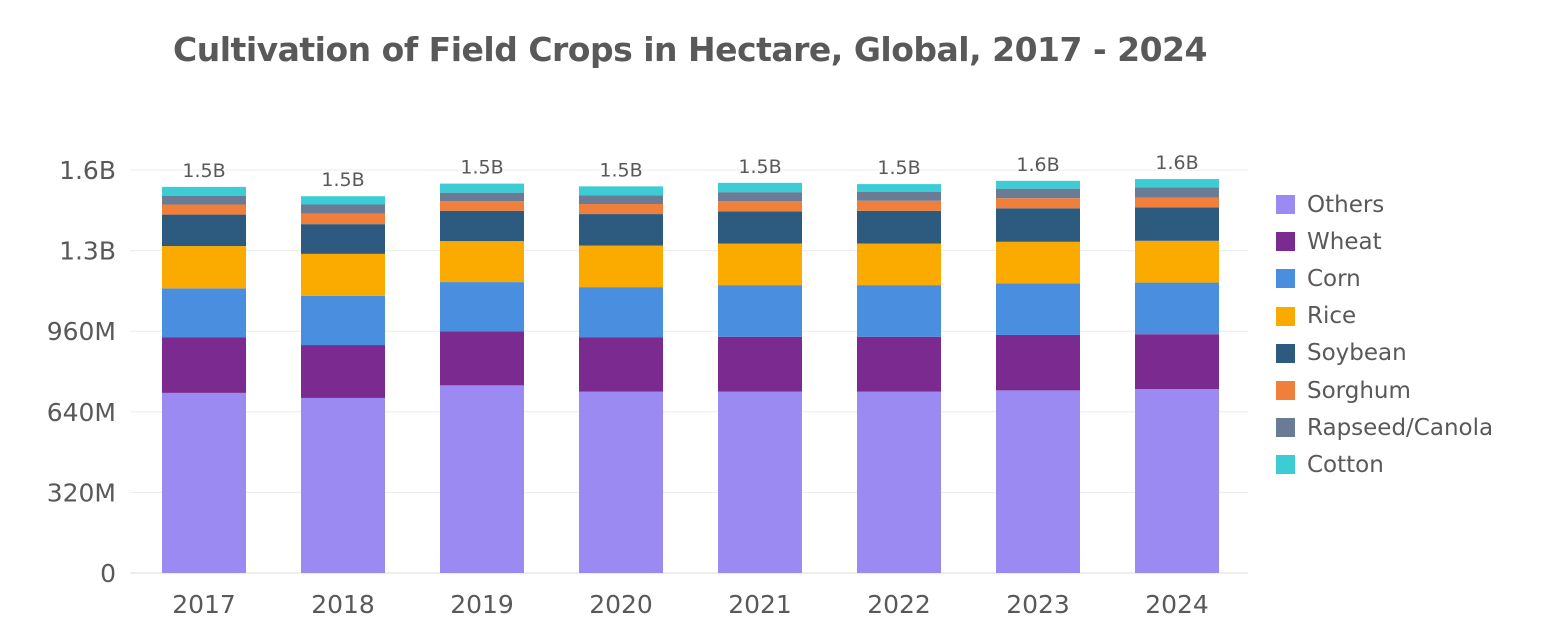  I want to click on x-tick-label: 2020, so click(621, 604).